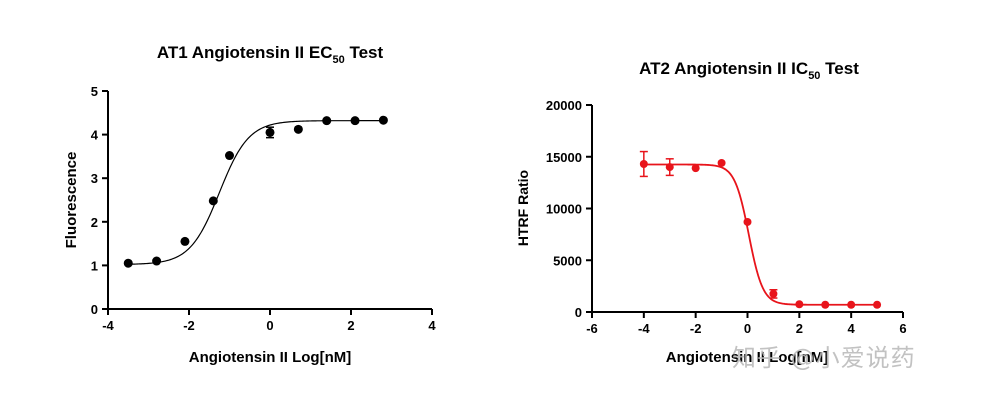 Image resolution: width=997 pixels, height=400 pixels. What do you see at coordinates (567, 260) in the screenshot?
I see `y-tick-label: 5000` at bounding box center [567, 260].